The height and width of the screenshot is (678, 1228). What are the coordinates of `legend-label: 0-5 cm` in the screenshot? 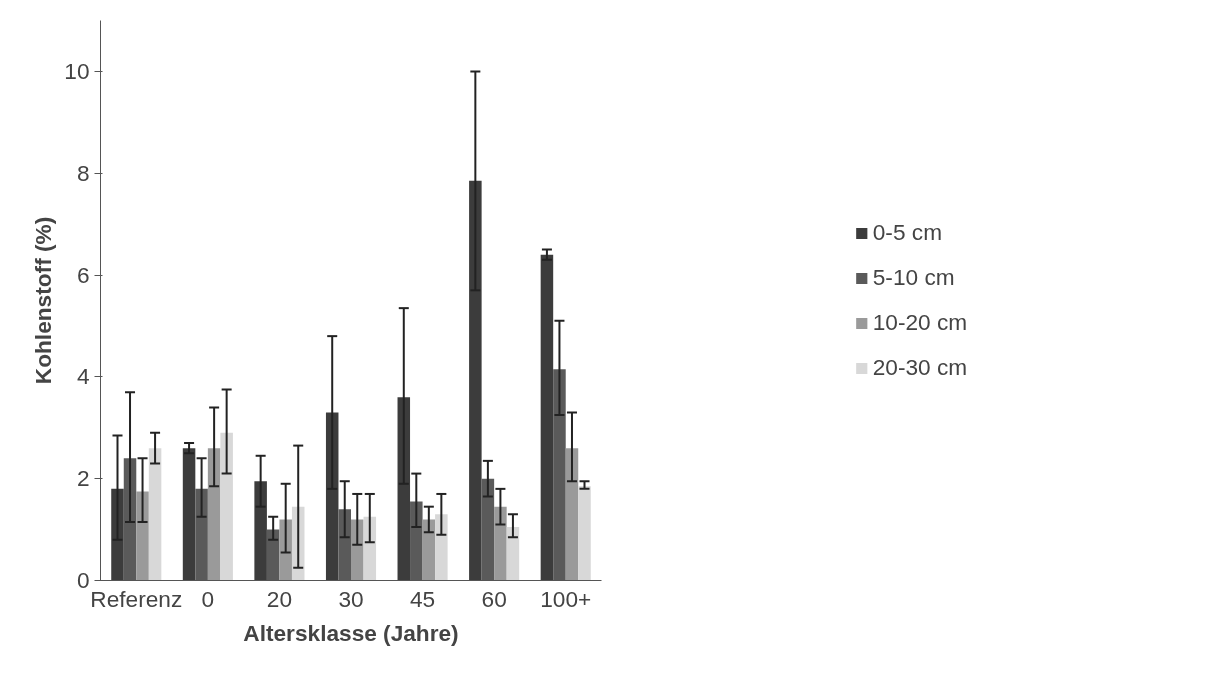 It's located at (907, 232).